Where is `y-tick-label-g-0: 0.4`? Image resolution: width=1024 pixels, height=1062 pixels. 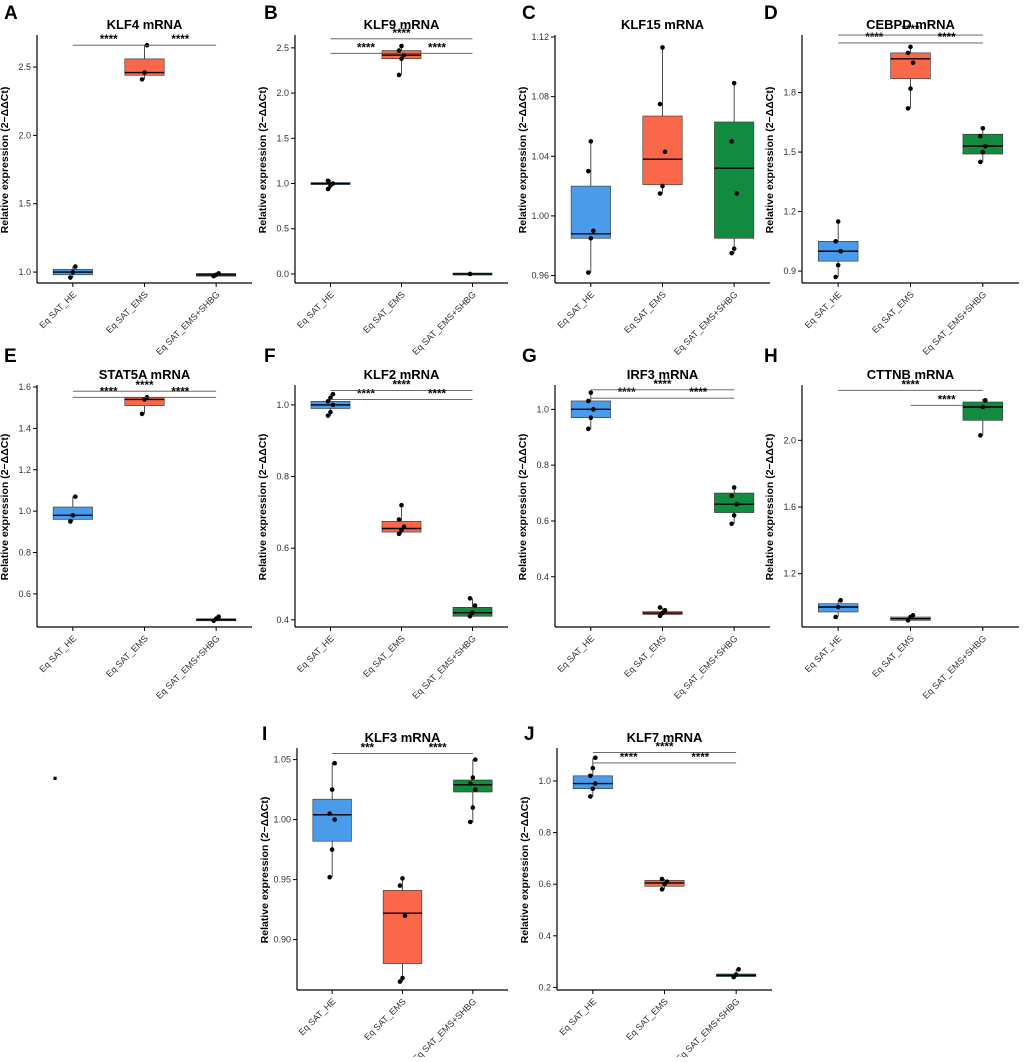
y-tick-label-g-0: 0.4 is located at coordinates (542, 577).